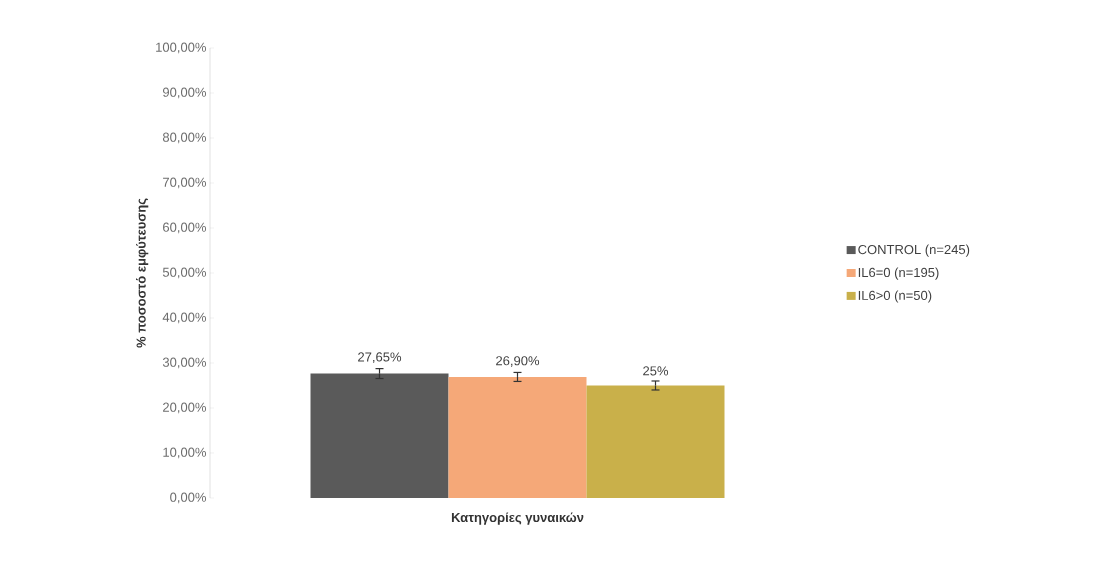 The image size is (1100, 561). What do you see at coordinates (181, 48) in the screenshot?
I see `y-tick-label: 100,00%` at bounding box center [181, 48].